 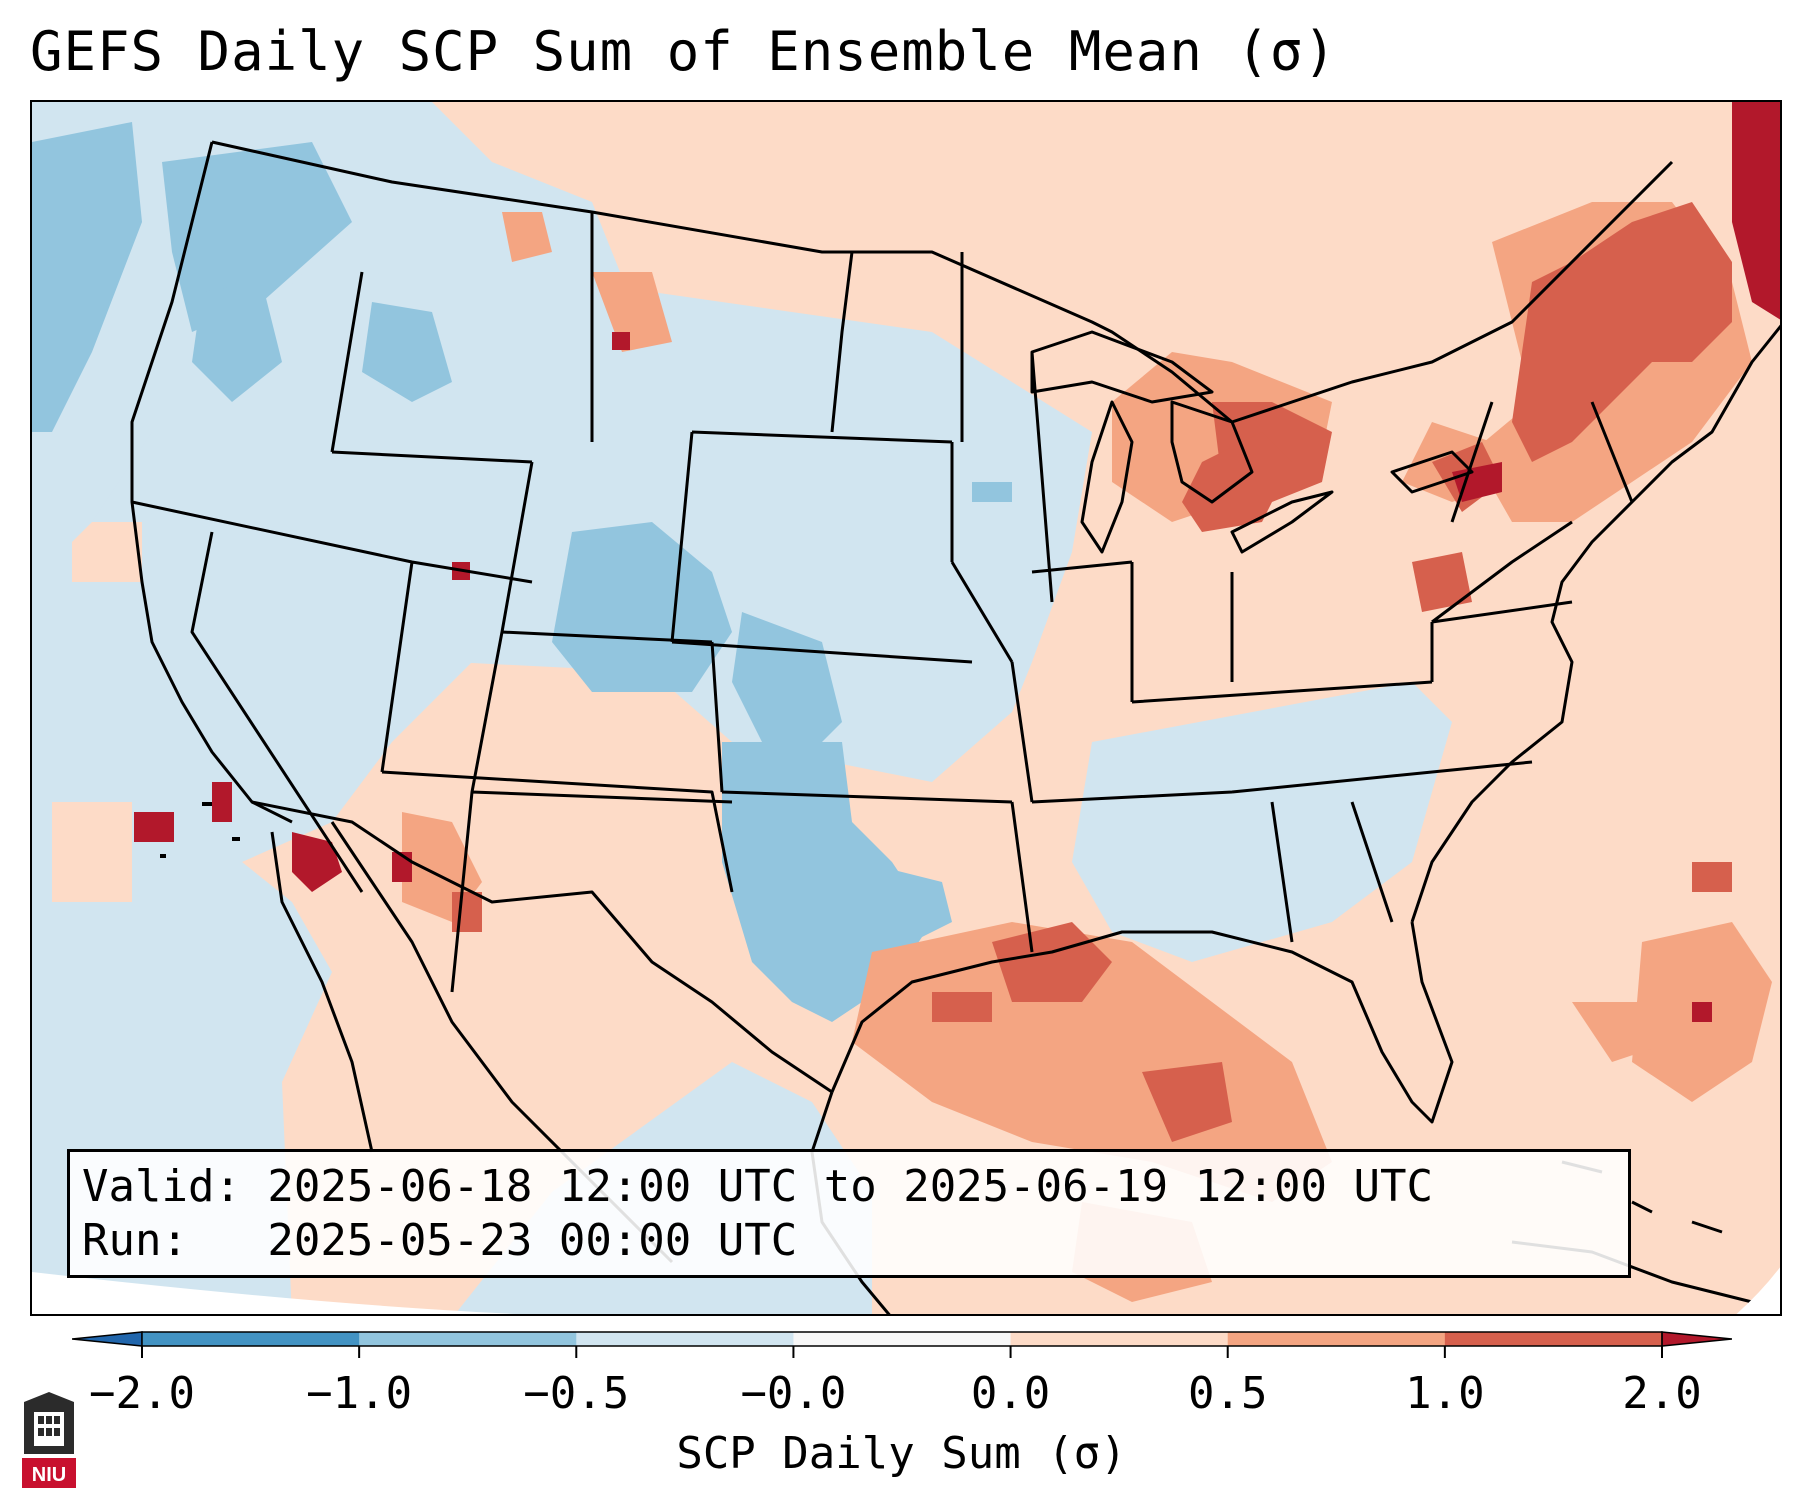 What do you see at coordinates (1122, 367) in the screenshot?
I see `lake-superior` at bounding box center [1122, 367].